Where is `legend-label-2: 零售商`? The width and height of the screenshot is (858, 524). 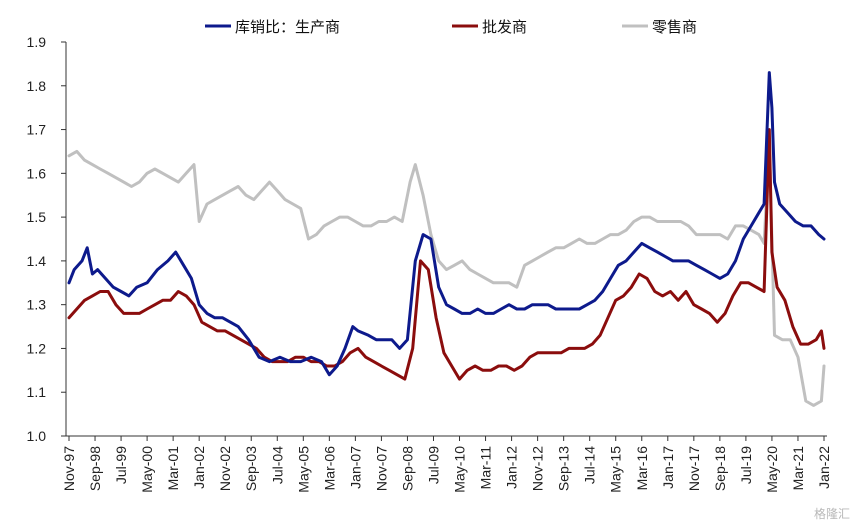 legend-label-2: 零售商 is located at coordinates (674, 27).